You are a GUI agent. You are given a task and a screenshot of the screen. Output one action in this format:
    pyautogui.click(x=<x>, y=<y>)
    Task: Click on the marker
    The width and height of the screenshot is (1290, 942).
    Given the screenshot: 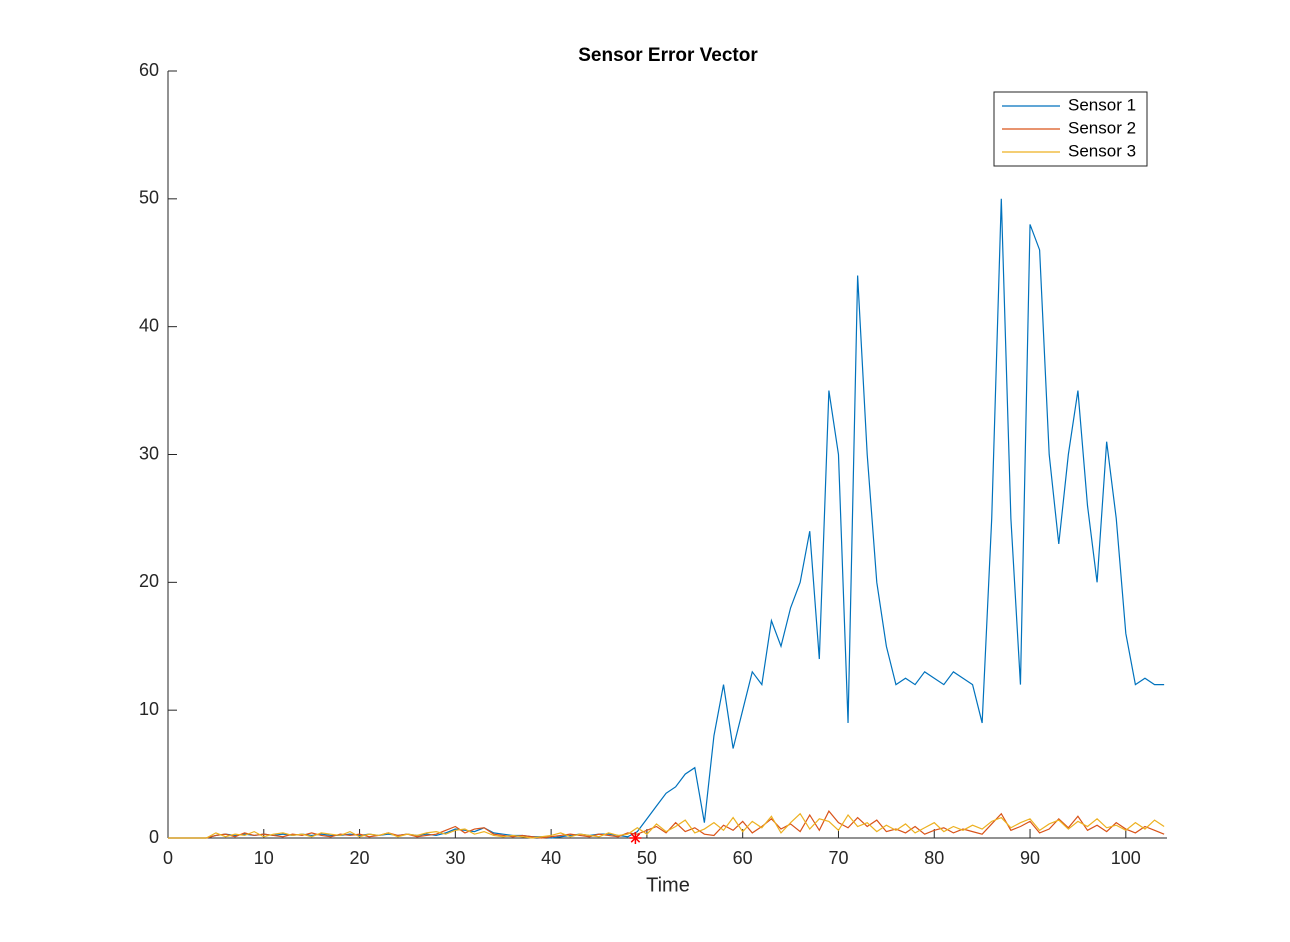 What is the action you would take?
    pyautogui.click(x=635, y=838)
    